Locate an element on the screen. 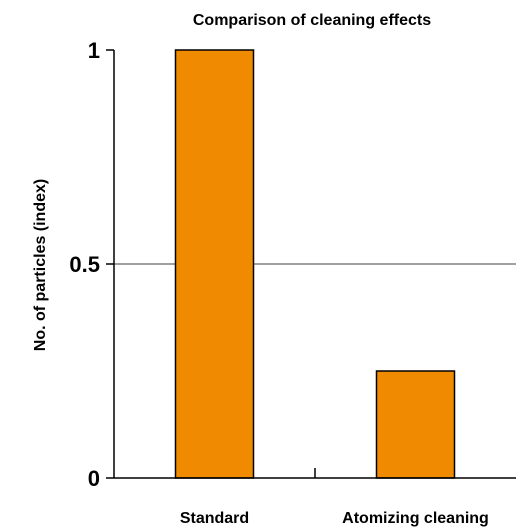 The image size is (520, 528). x-tick-label-0: Standard is located at coordinates (214, 518).